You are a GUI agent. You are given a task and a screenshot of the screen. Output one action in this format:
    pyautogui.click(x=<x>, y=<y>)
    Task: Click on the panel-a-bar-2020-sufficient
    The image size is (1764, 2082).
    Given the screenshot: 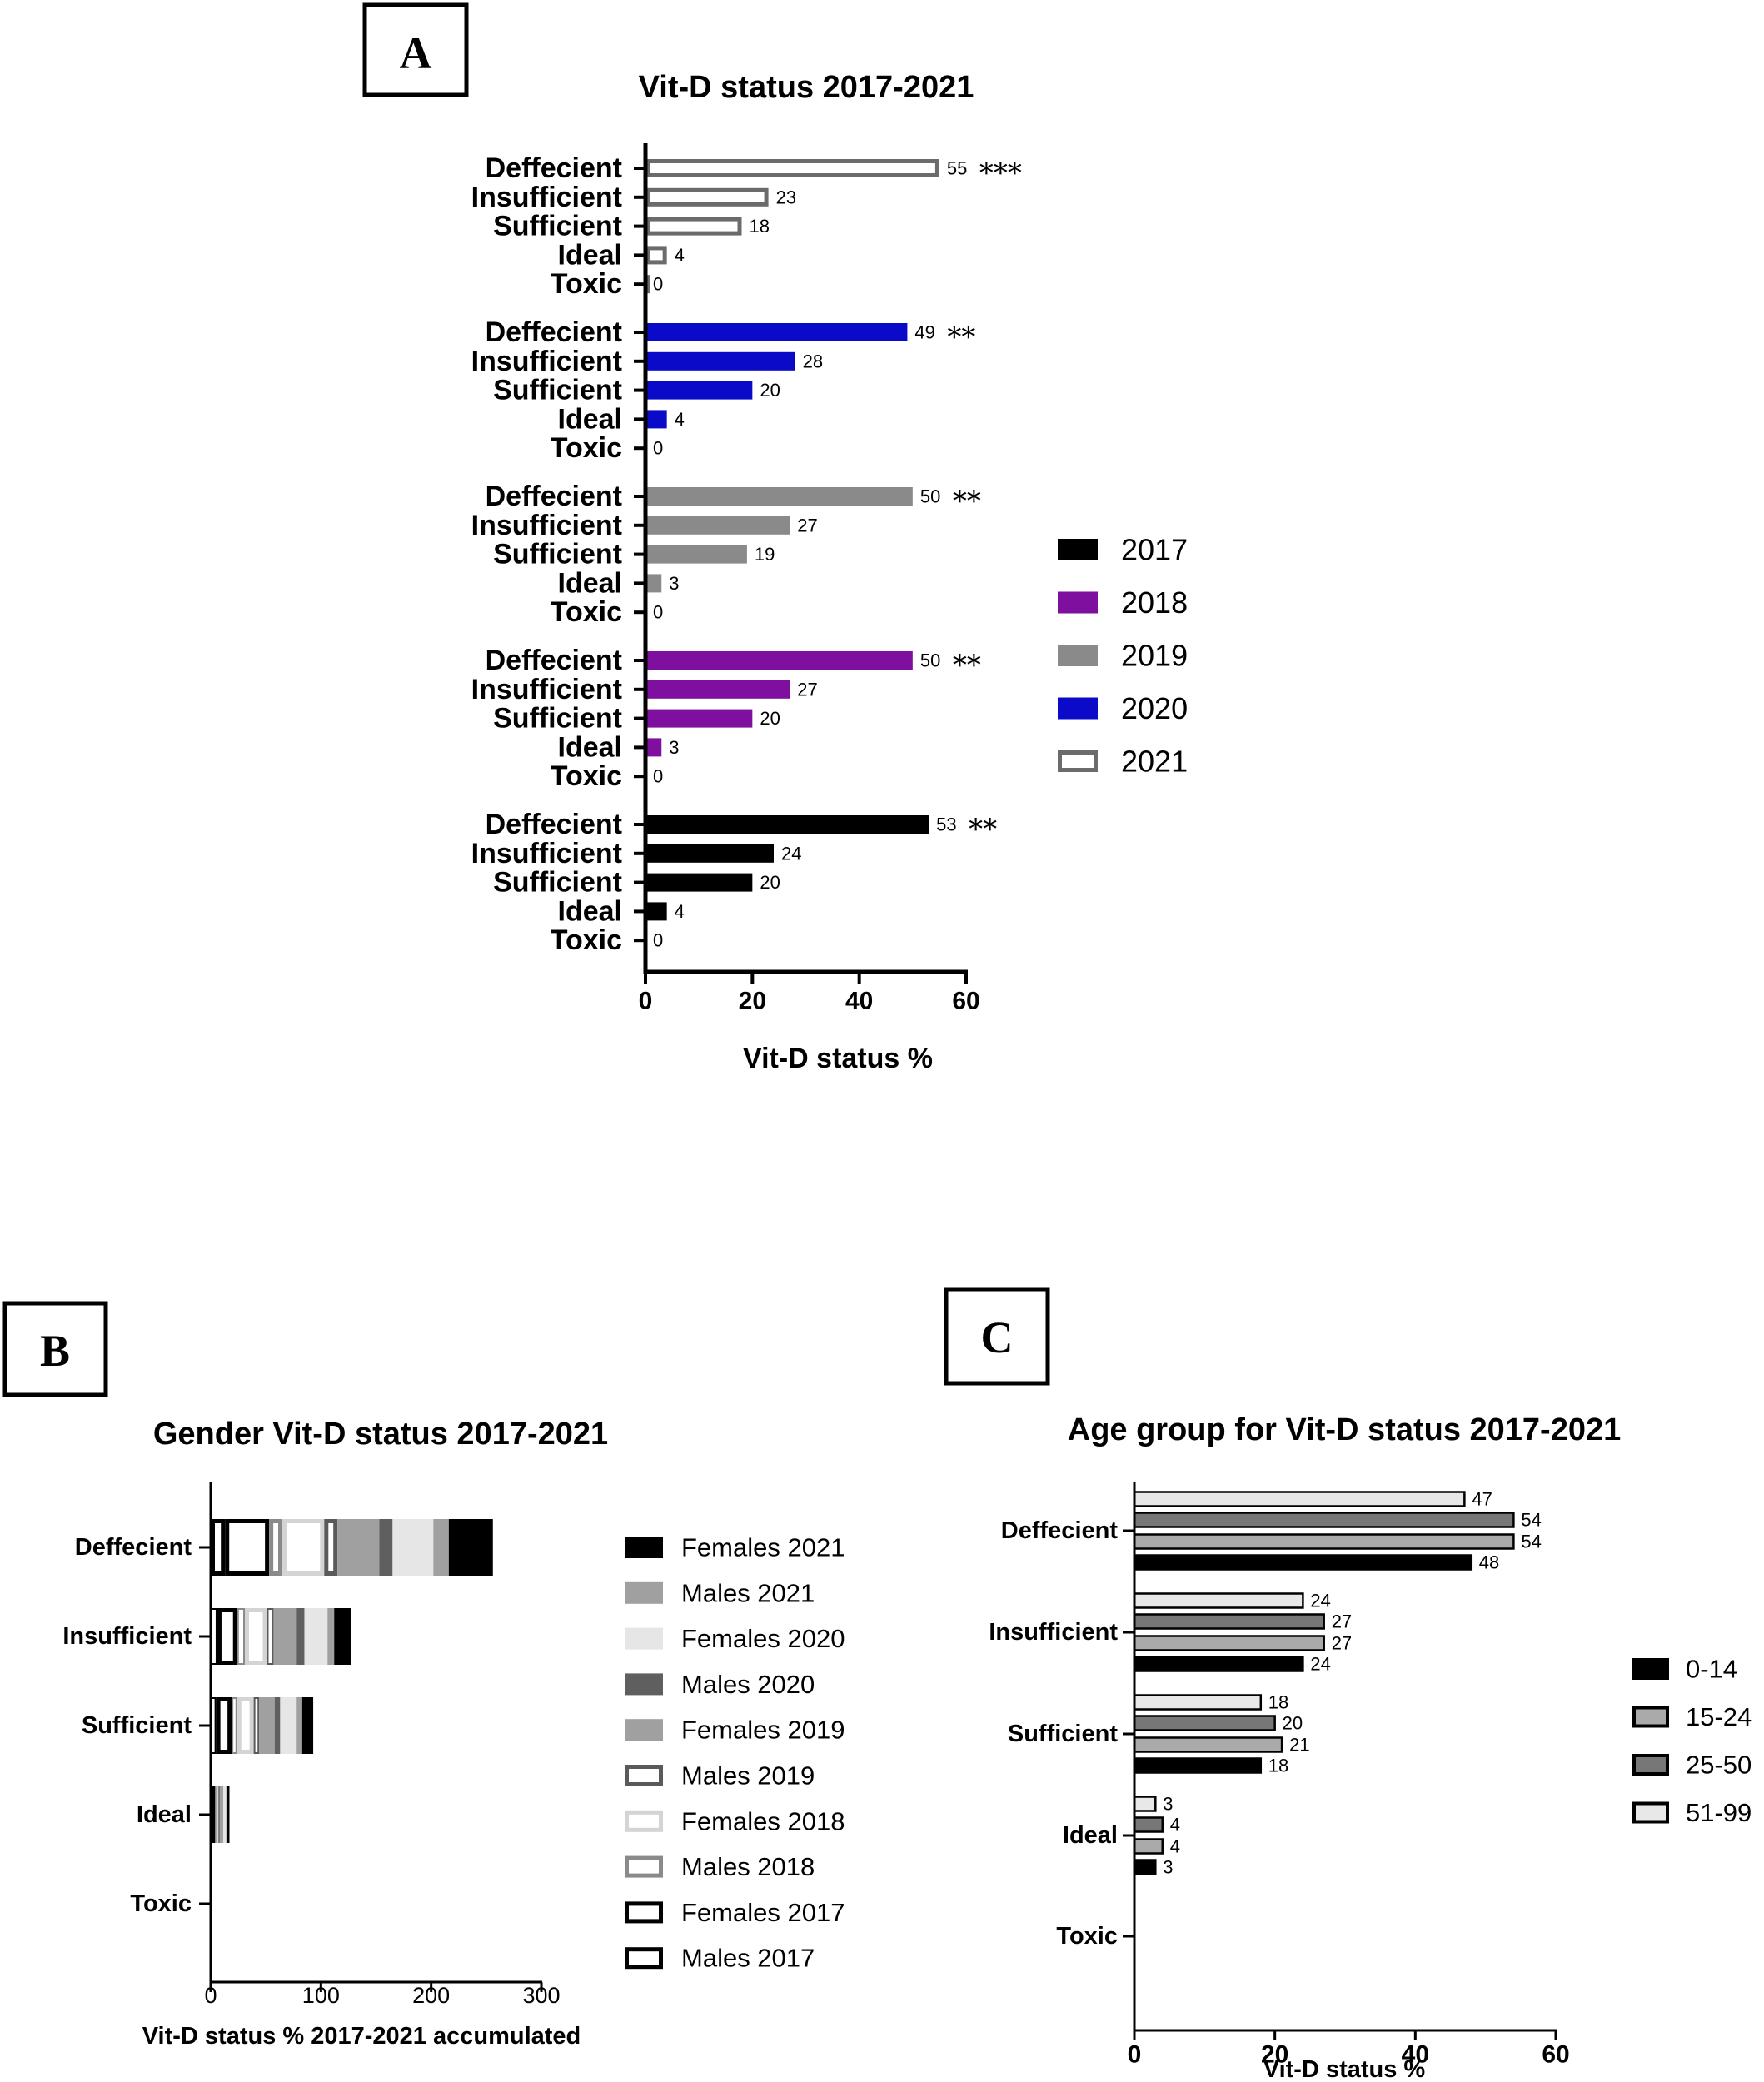 What is the action you would take?
    pyautogui.click(x=699, y=390)
    